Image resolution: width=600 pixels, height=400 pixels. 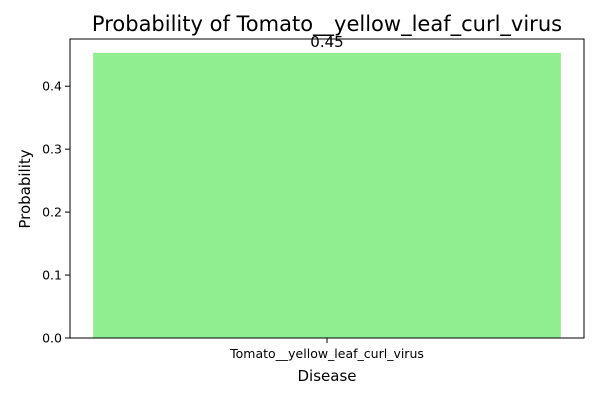 I want to click on y-axis-label: Probability, so click(x=25, y=188).